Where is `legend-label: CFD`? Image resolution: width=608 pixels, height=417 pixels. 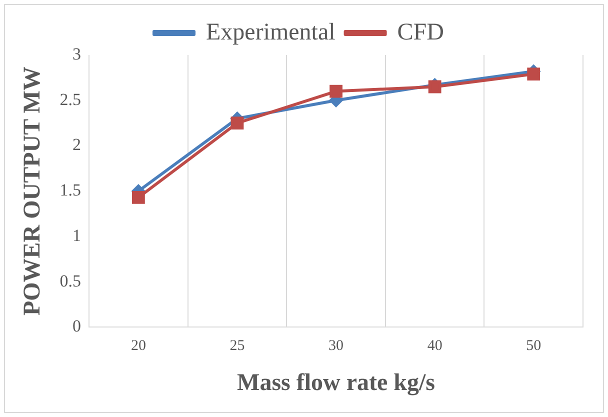 legend-label: CFD is located at coordinates (420, 32).